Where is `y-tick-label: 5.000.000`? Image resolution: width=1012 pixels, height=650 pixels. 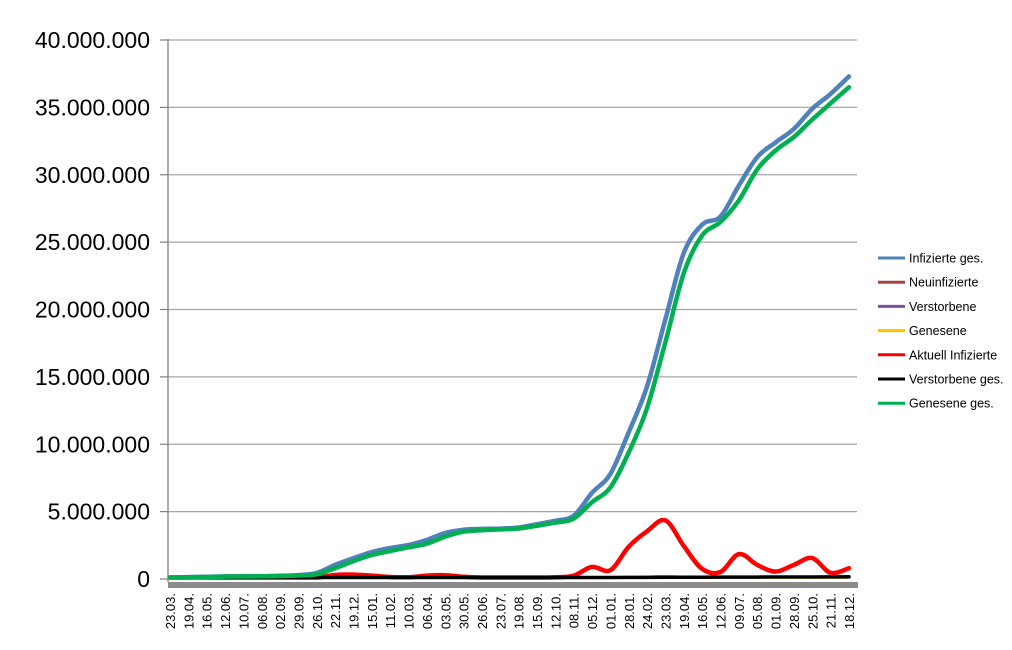 y-tick-label: 5.000.000 is located at coordinates (99, 512).